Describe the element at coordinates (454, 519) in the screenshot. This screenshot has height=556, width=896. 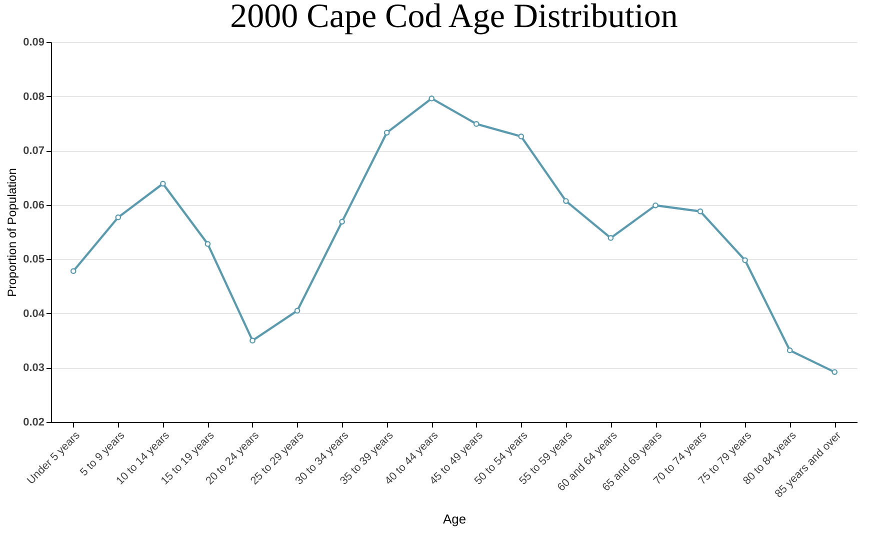
I see `x-axis-title: Age` at that location.